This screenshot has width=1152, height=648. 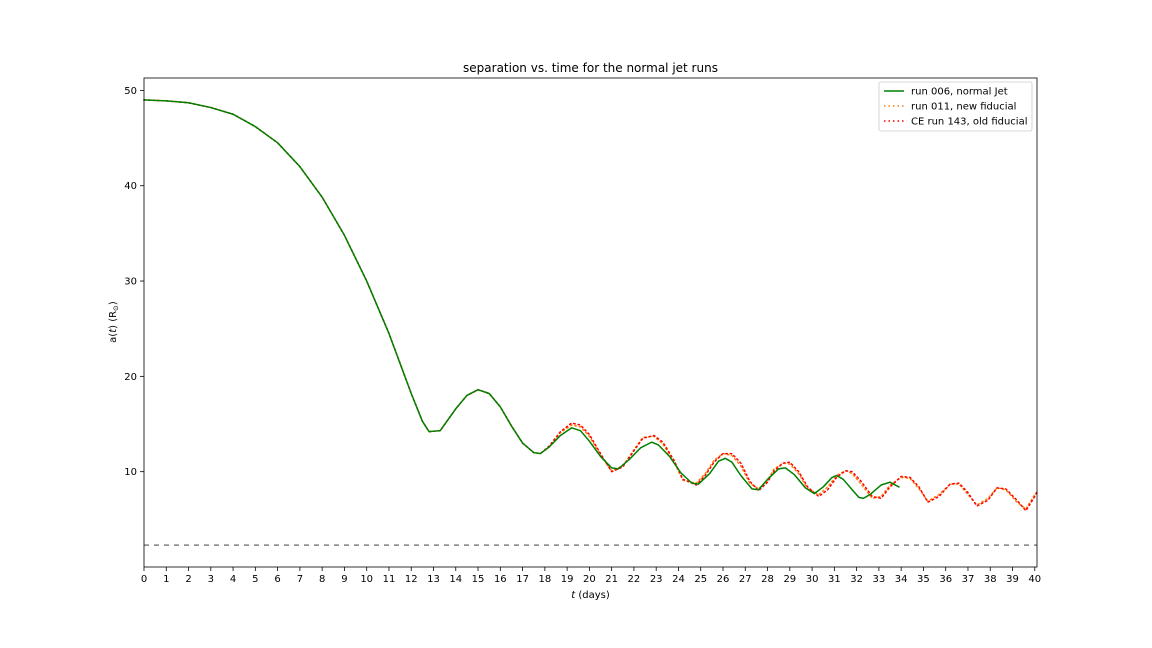 What do you see at coordinates (277, 579) in the screenshot?
I see `x-tick-label: 6` at bounding box center [277, 579].